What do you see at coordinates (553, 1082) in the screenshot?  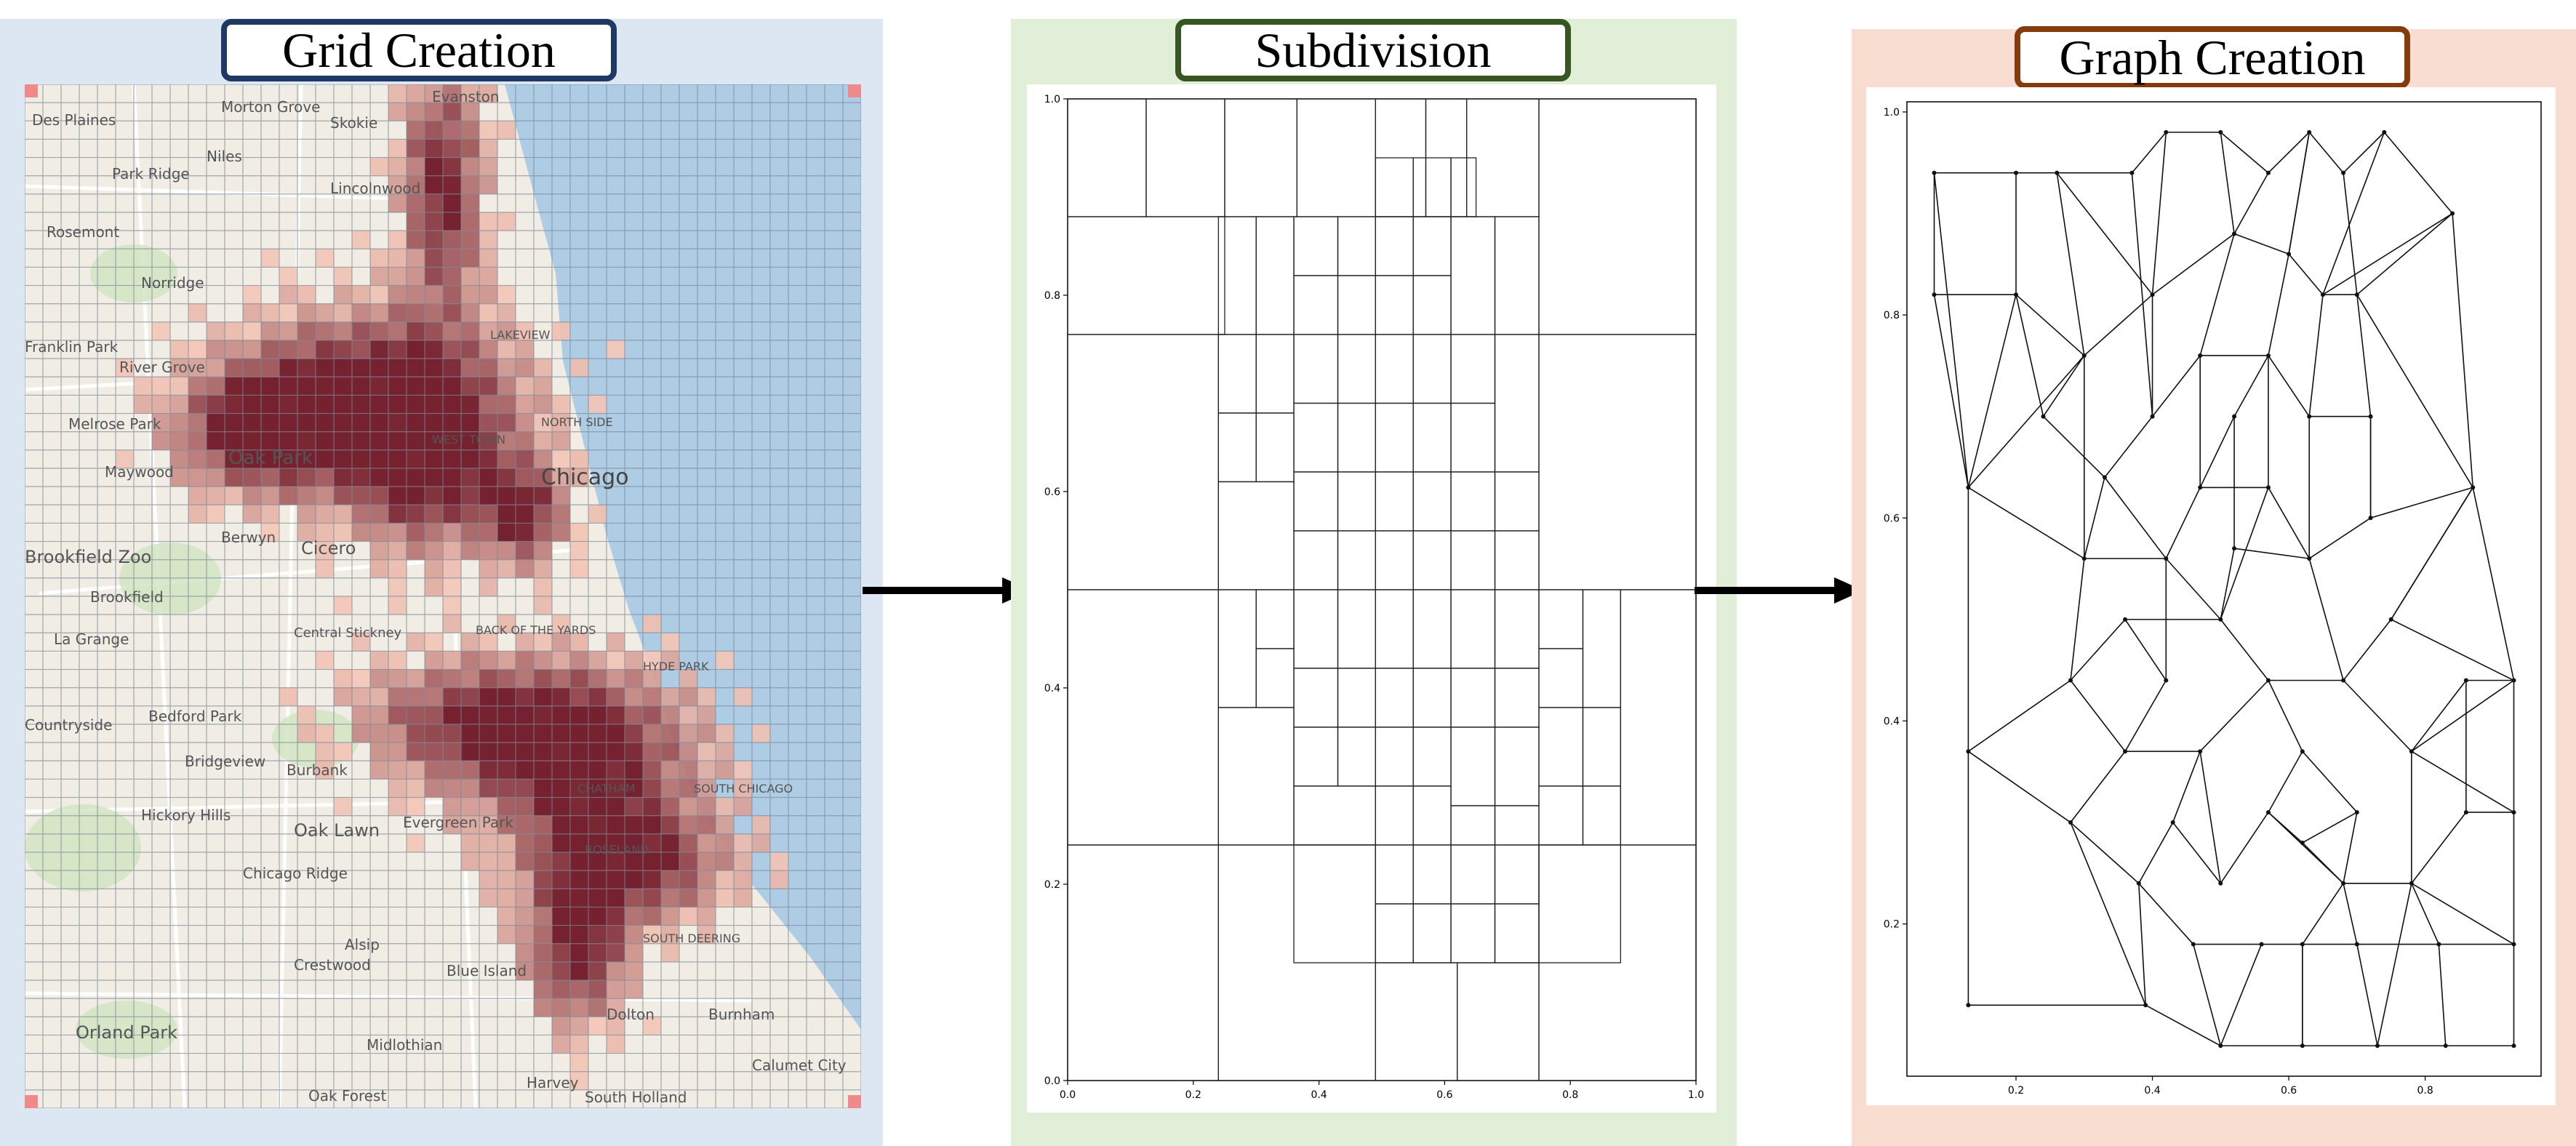 I see `map-label: Harvey` at bounding box center [553, 1082].